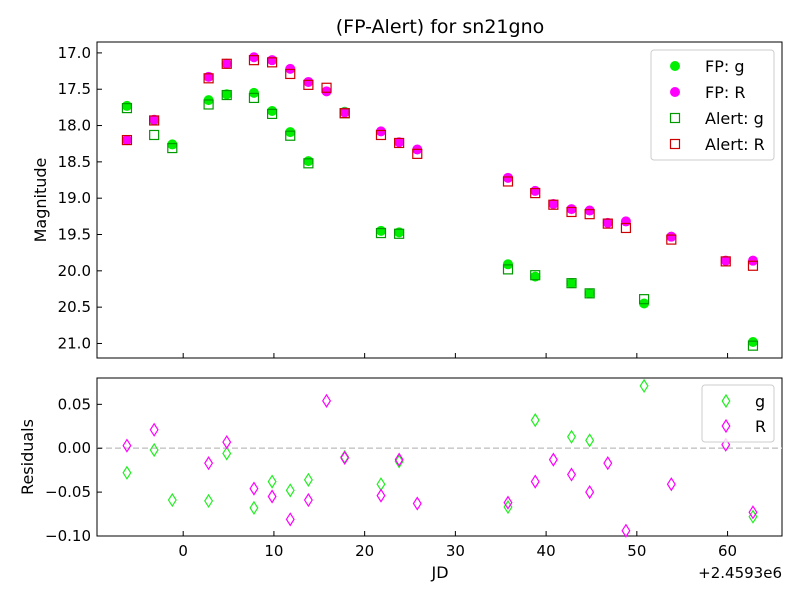  Describe the element at coordinates (364, 551) in the screenshot. I see `x-tick-label: 20` at that location.